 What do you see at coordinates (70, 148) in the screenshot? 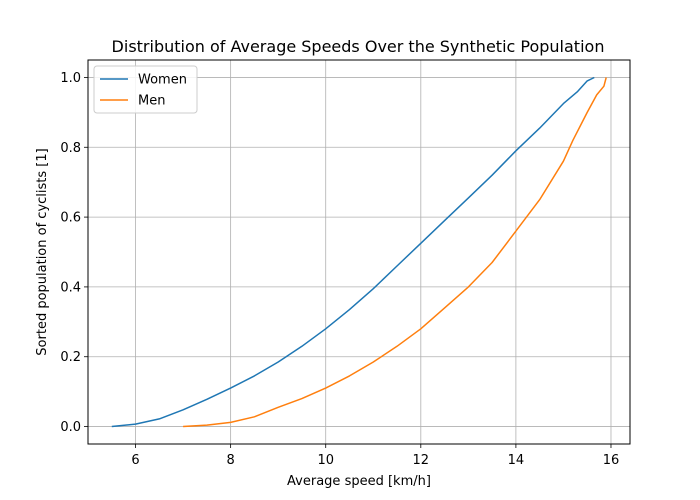
I see `y-tick-label: 0.8` at bounding box center [70, 148].